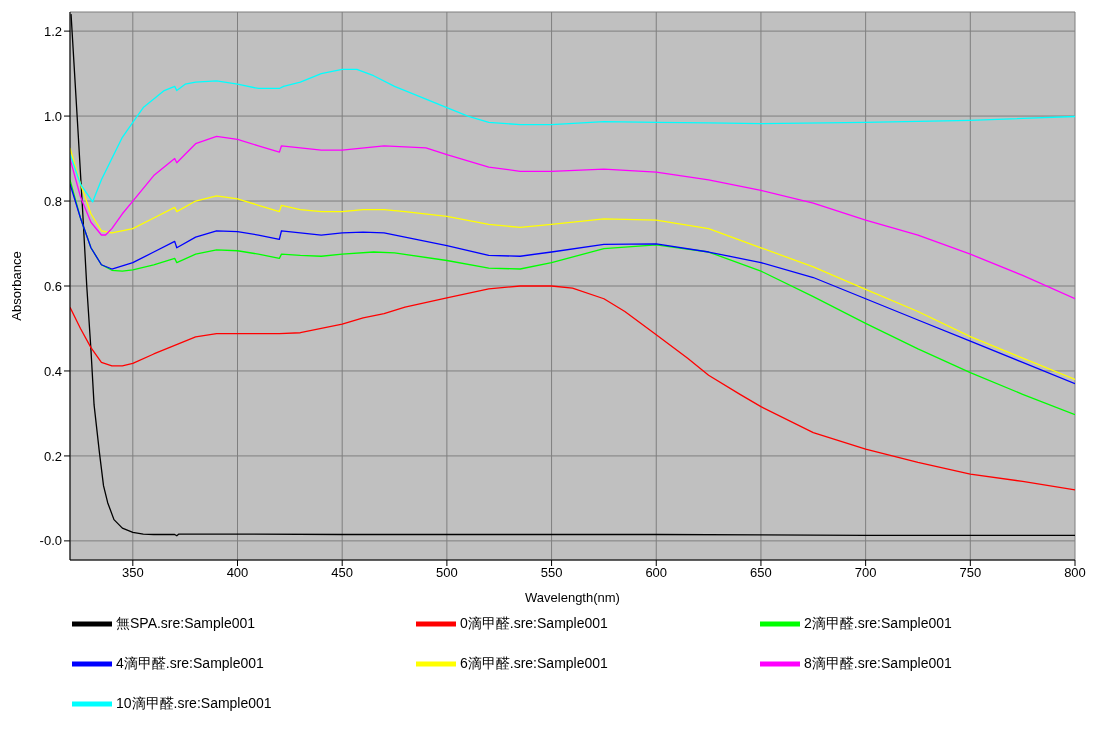  I want to click on y-tick-label: 0.2, so click(52, 456).